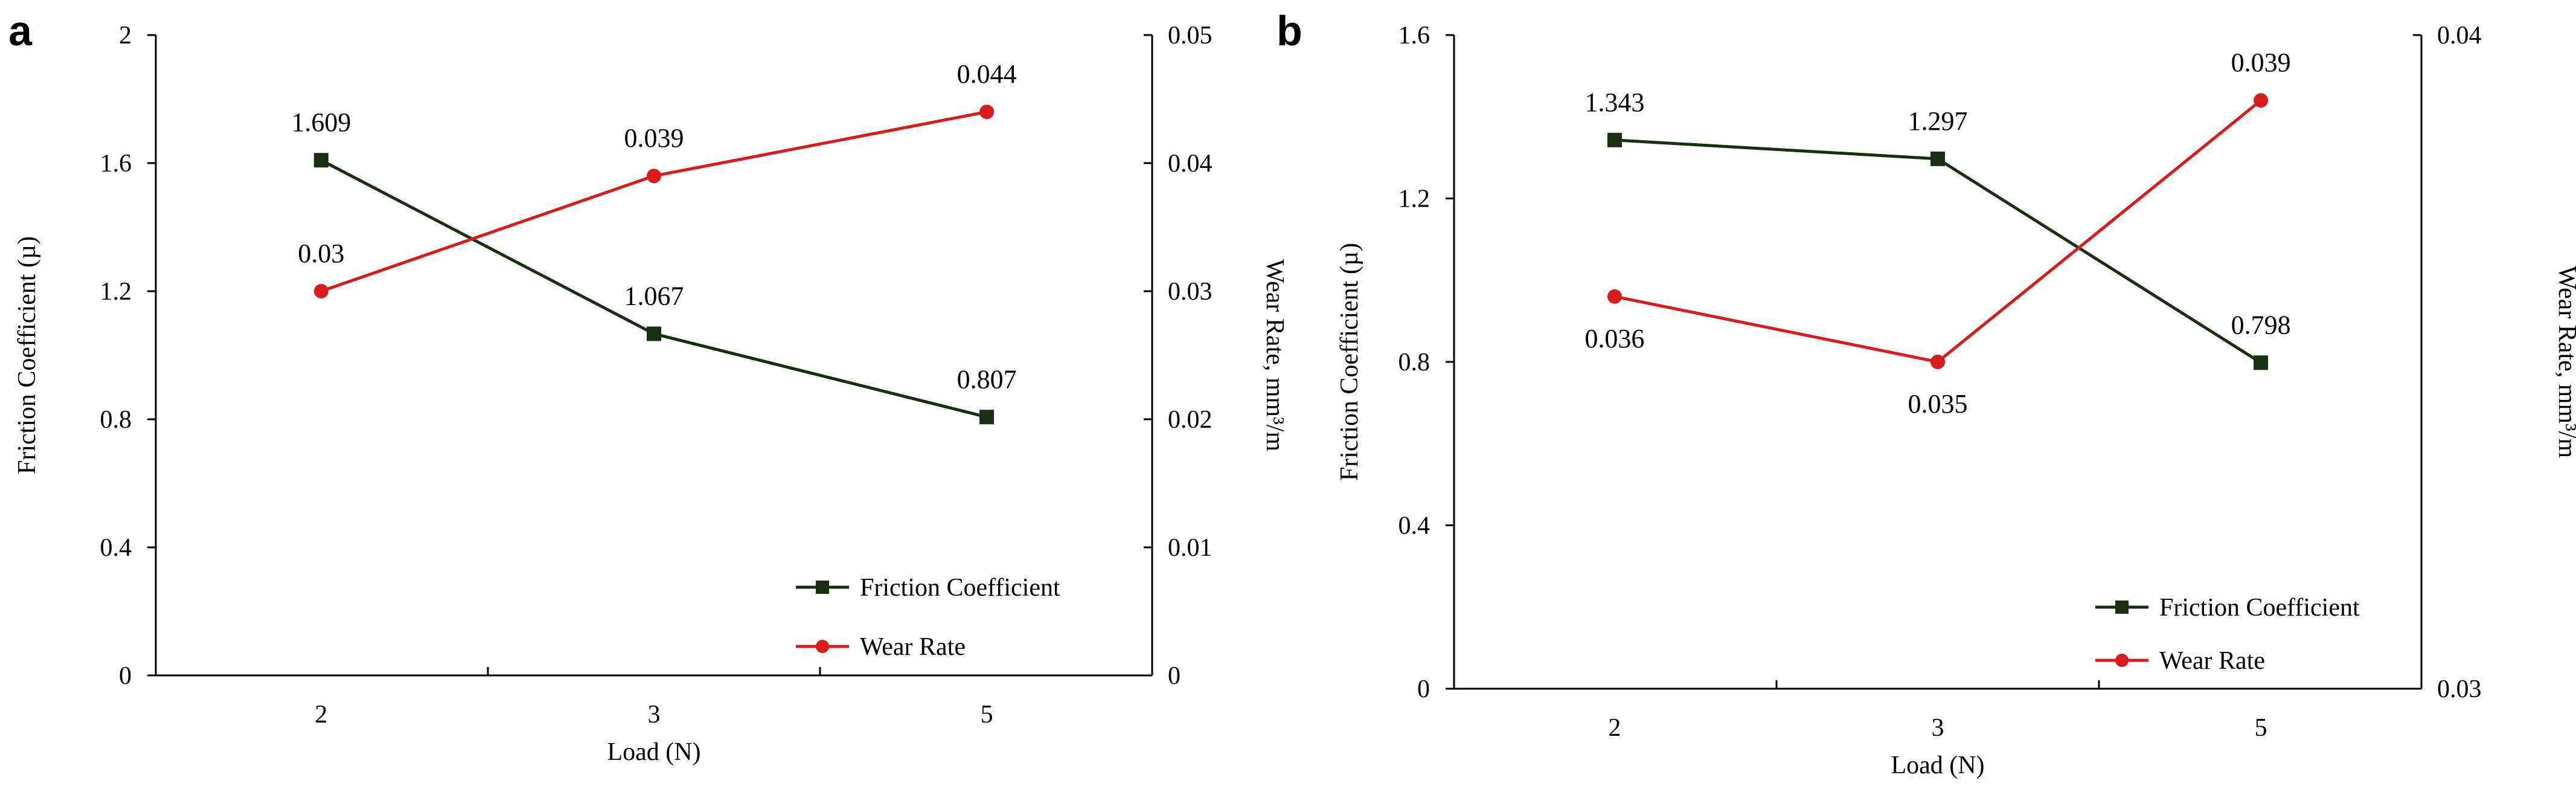 This screenshot has height=789, width=2576. I want to click on series-line-wear-rate, so click(1938, 231).